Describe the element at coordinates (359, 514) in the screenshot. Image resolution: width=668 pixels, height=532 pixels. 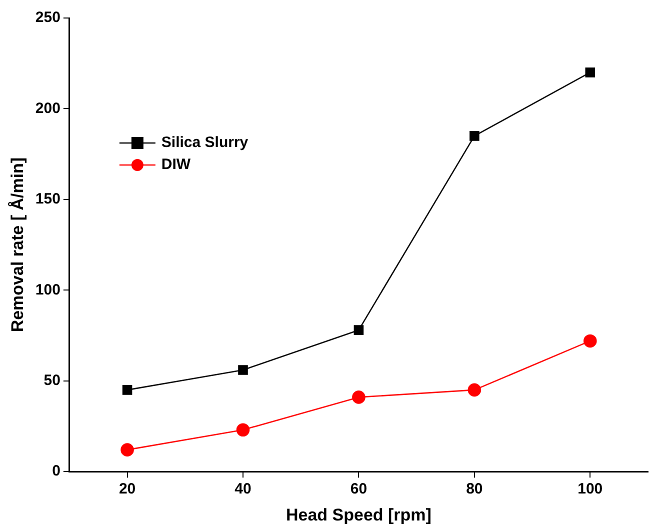
I see `x-axis-title: Head Speed [rpm]` at that location.